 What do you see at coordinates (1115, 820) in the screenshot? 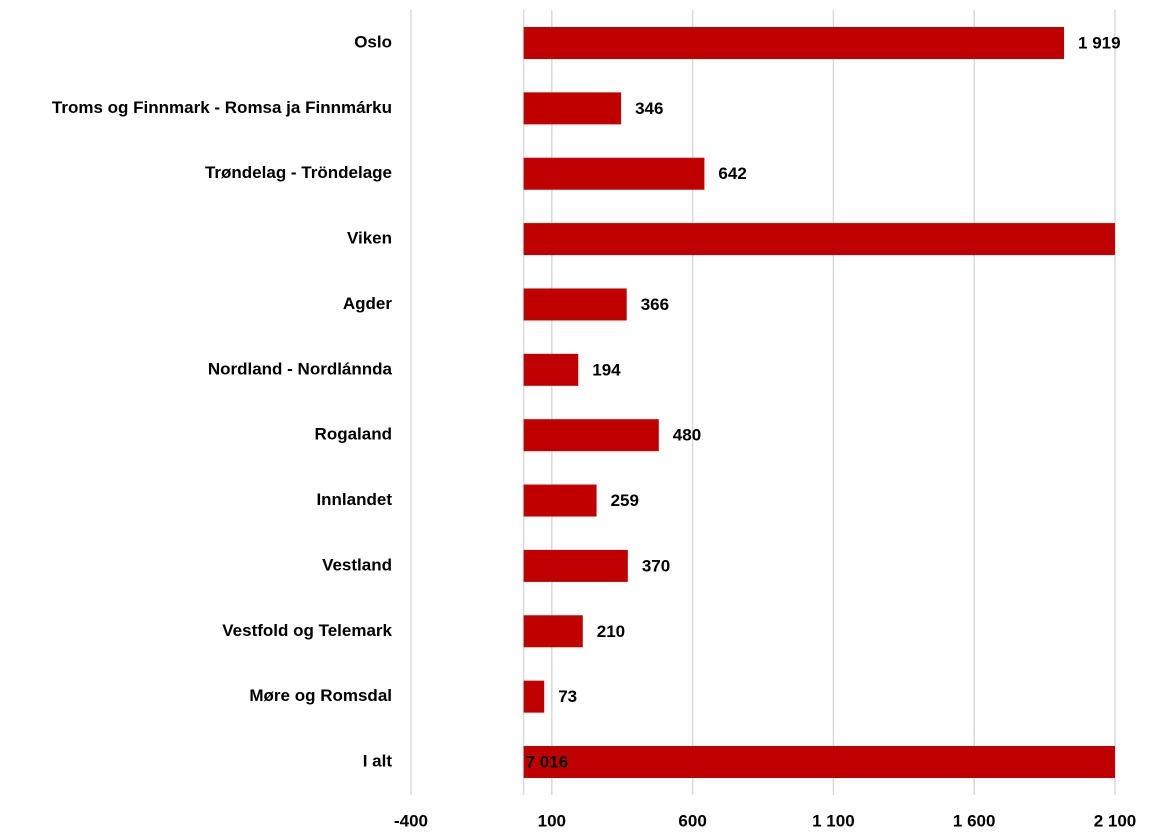
I see `x-tick-label: 2 100` at bounding box center [1115, 820].